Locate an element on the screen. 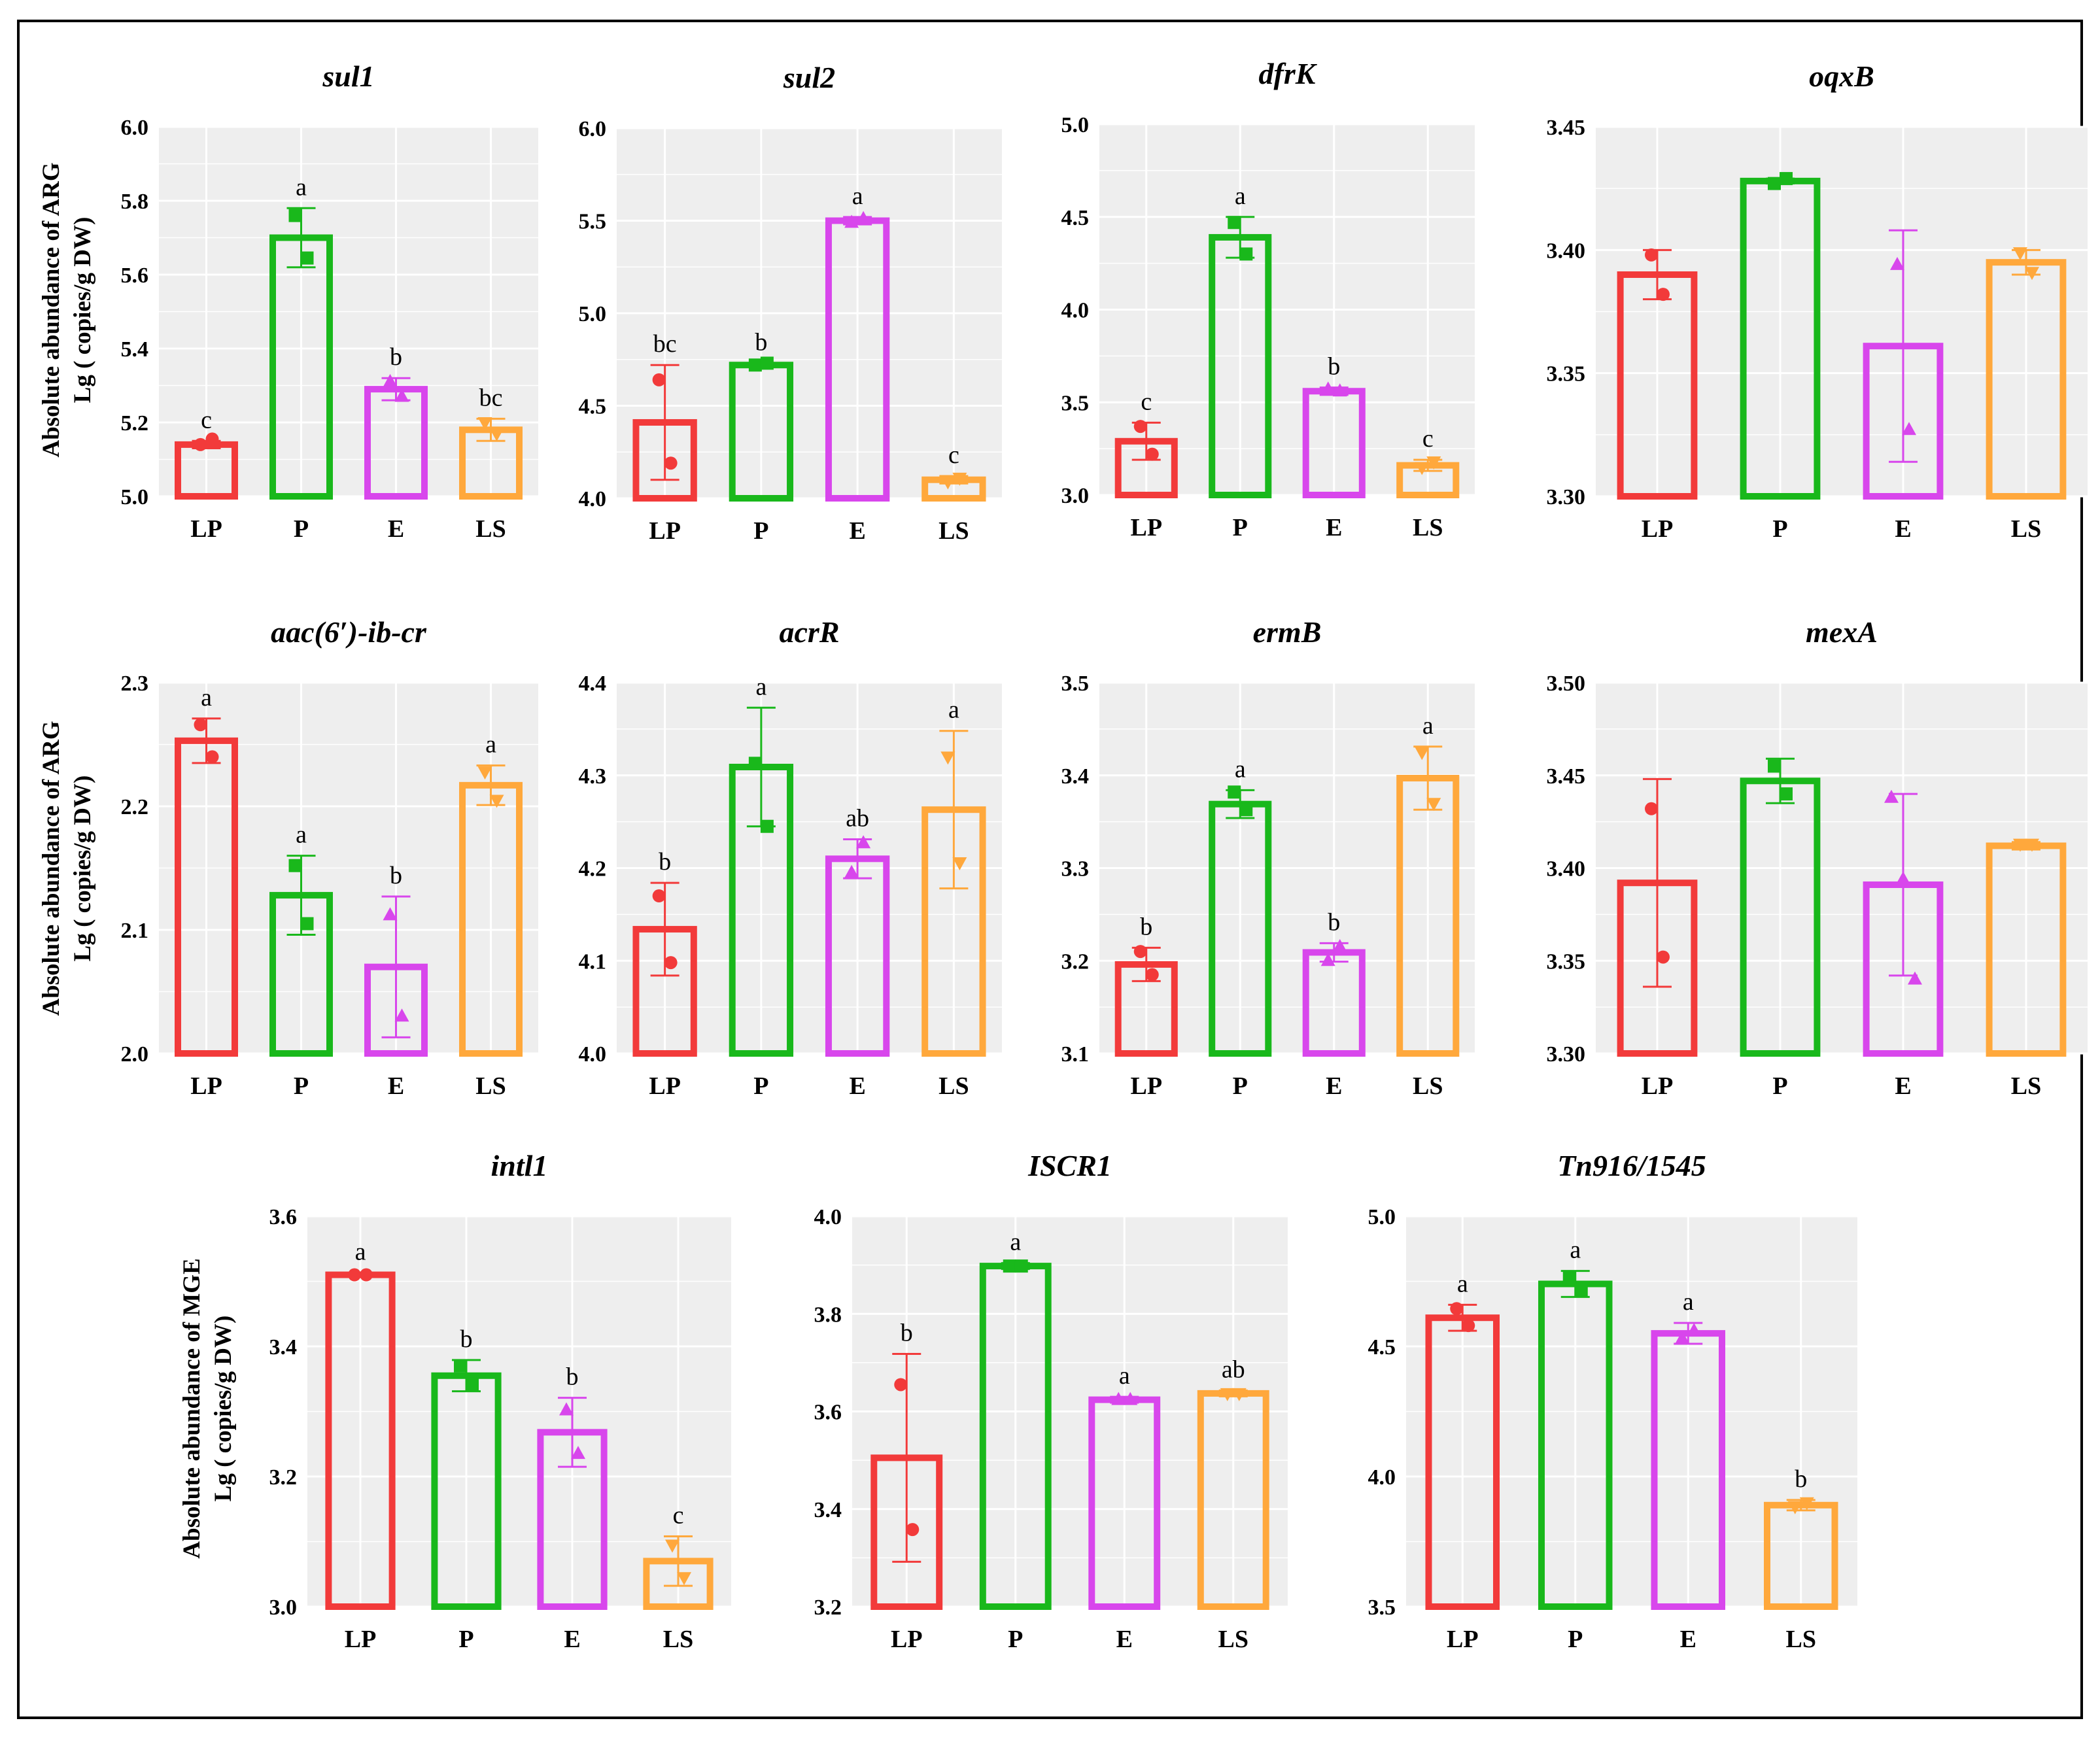  chart-title: sul2 is located at coordinates (809, 77).